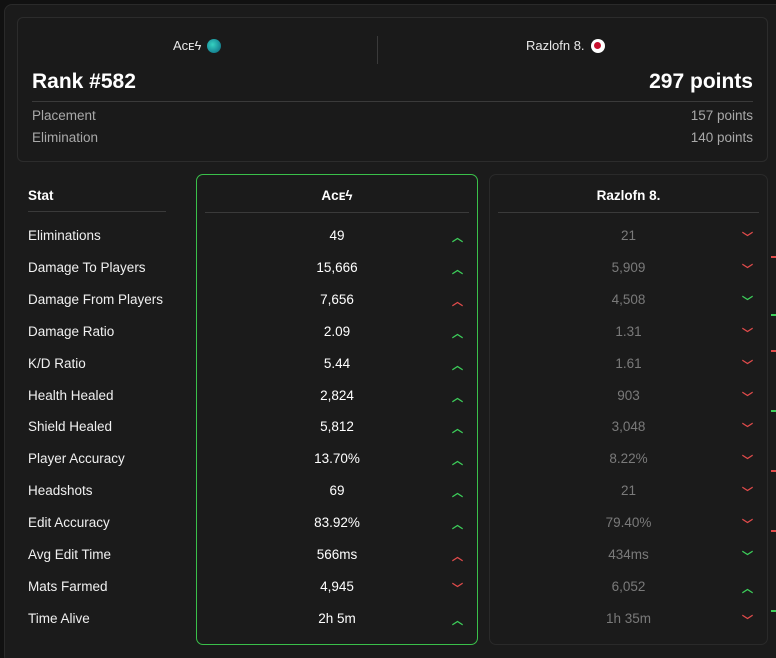 The image size is (776, 658). I want to click on stat-label: Player Accuracy, so click(76, 458).